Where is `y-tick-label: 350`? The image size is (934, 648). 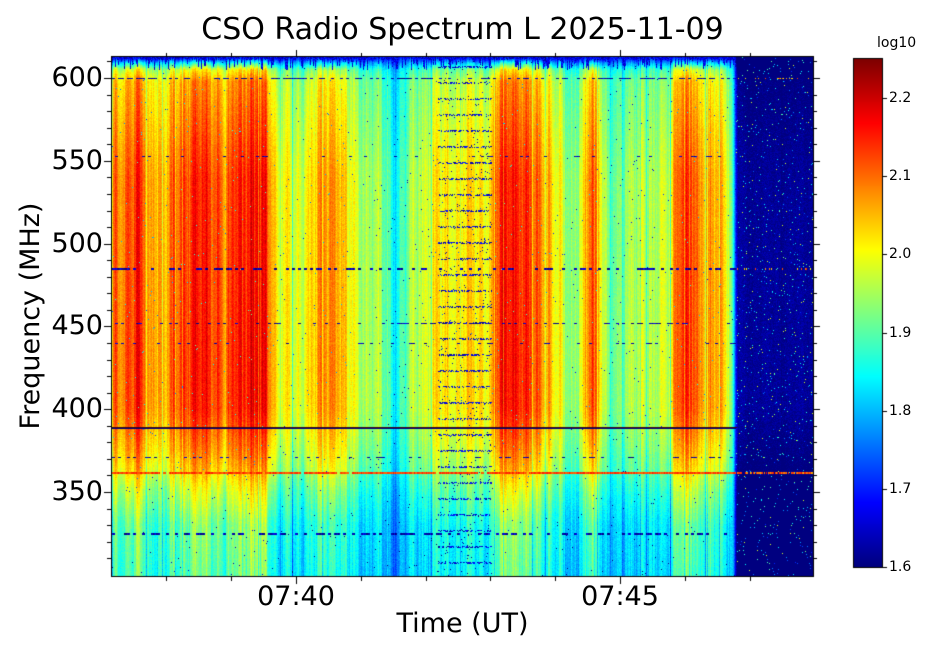
y-tick-label: 350 is located at coordinates (77, 492).